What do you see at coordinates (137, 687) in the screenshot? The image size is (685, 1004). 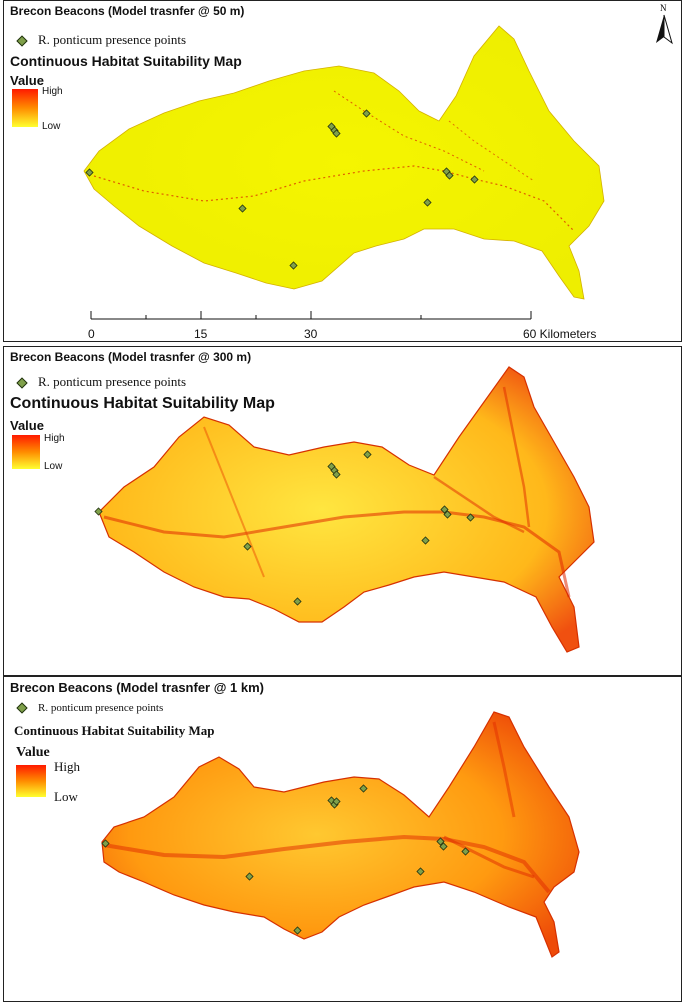 I see `panel-title: Brecon Beacons (Model trasnfer @ 1 km)` at bounding box center [137, 687].